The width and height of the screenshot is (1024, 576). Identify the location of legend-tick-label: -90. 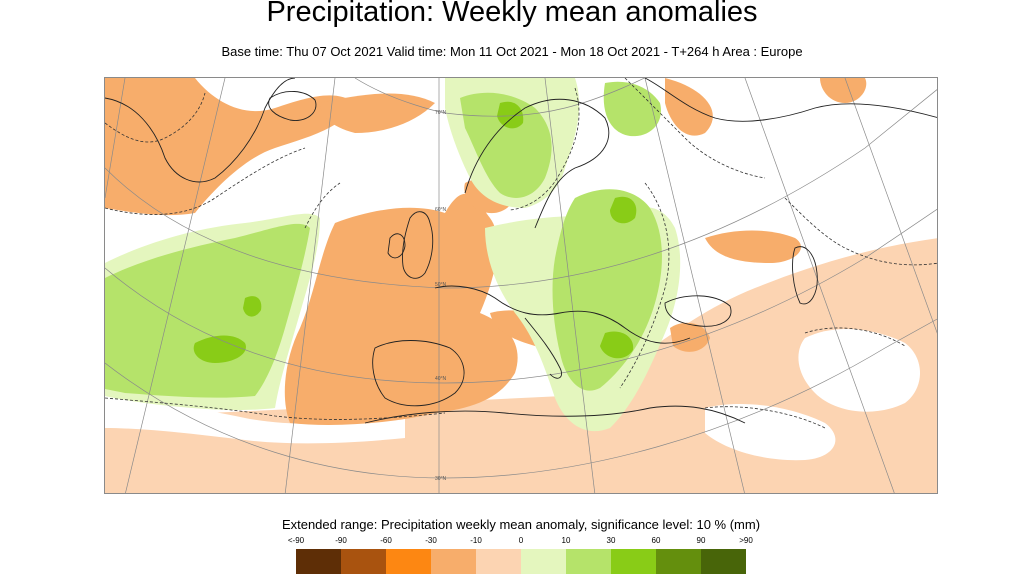
(341, 540).